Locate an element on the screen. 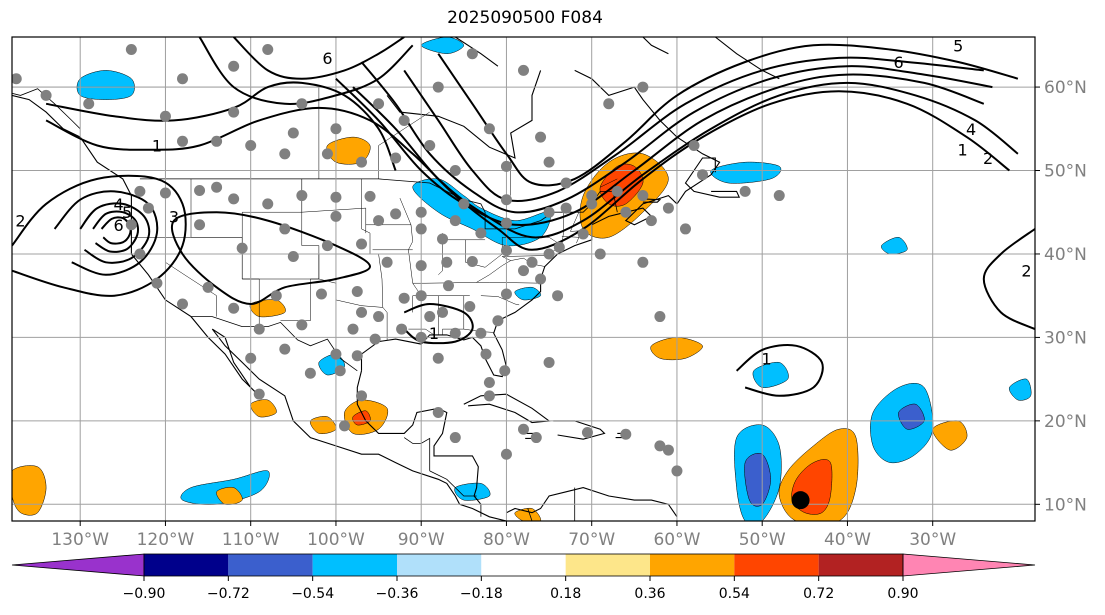 The height and width of the screenshot is (615, 1105). storm-marker is located at coordinates (800, 500).